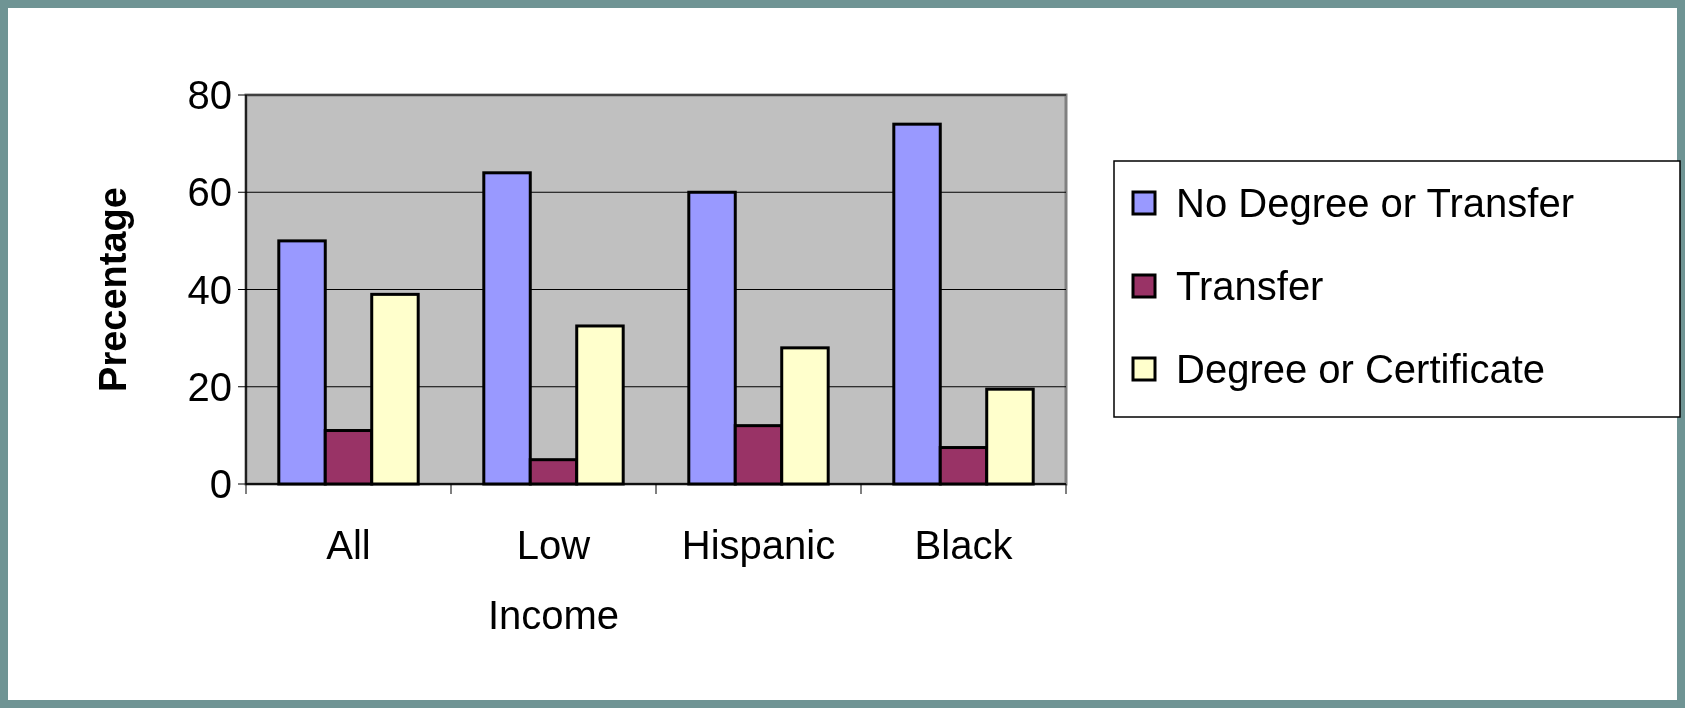 The width and height of the screenshot is (1685, 708). Describe the element at coordinates (220, 484) in the screenshot. I see `y-tick-label: 0` at that location.